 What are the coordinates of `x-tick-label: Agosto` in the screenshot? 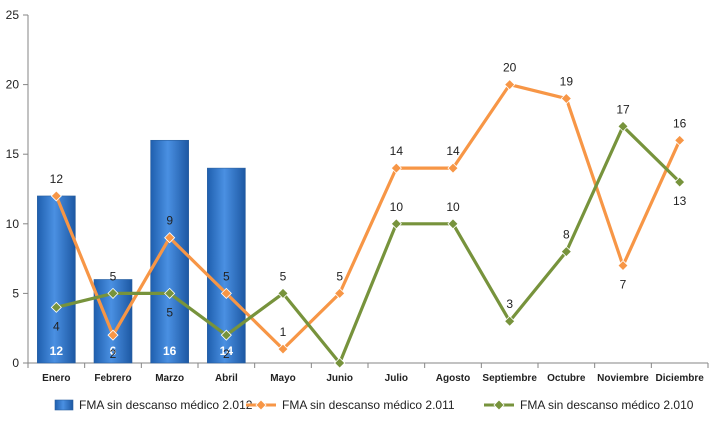 It's located at (453, 378).